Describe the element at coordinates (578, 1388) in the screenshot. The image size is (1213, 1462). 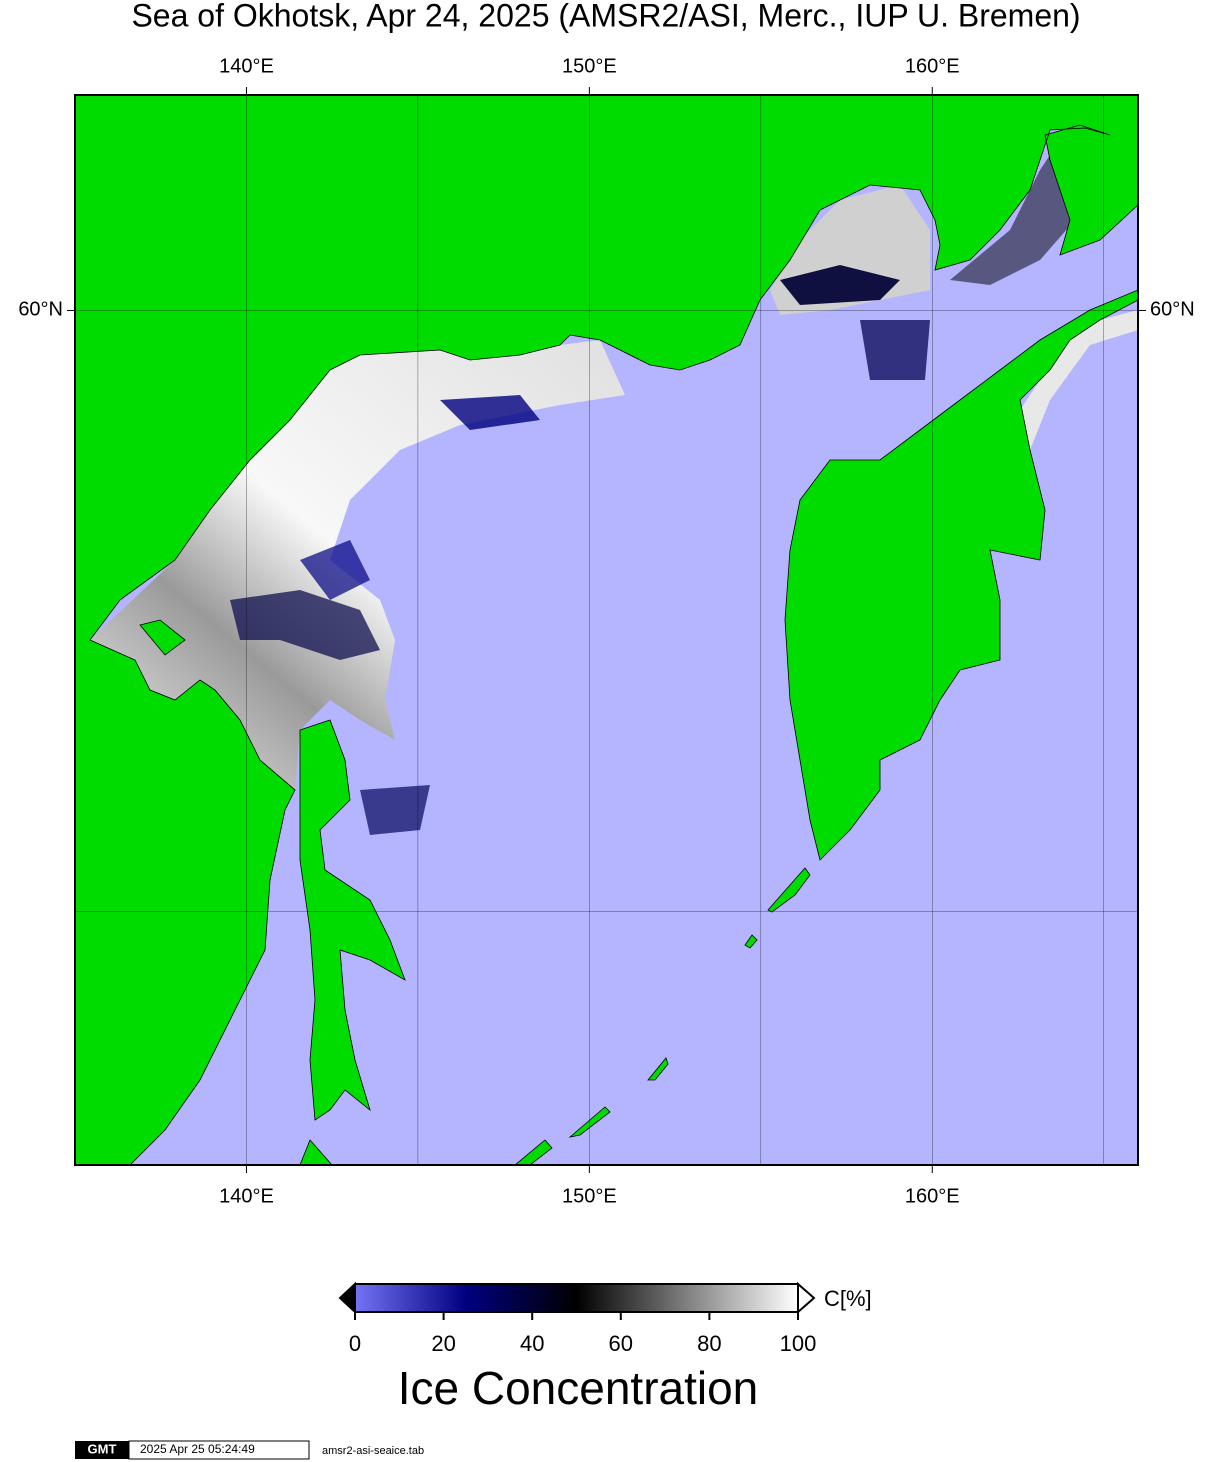
I see `colorbar-title: Ice Concentration` at that location.